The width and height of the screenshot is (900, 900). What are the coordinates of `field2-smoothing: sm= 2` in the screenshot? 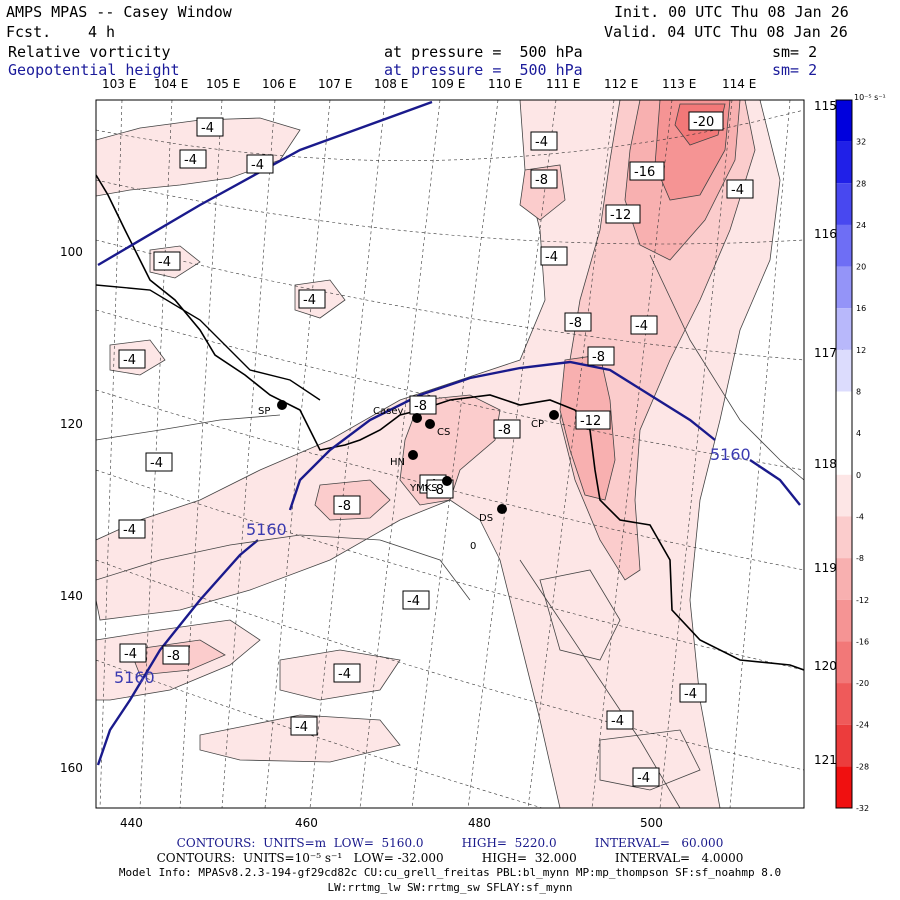 It's located at (795, 70).